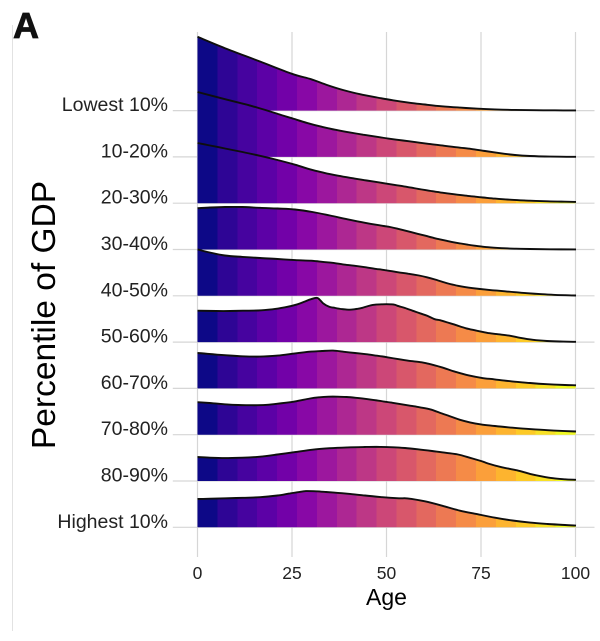  I want to click on svg-text: A, so click(26, 25).